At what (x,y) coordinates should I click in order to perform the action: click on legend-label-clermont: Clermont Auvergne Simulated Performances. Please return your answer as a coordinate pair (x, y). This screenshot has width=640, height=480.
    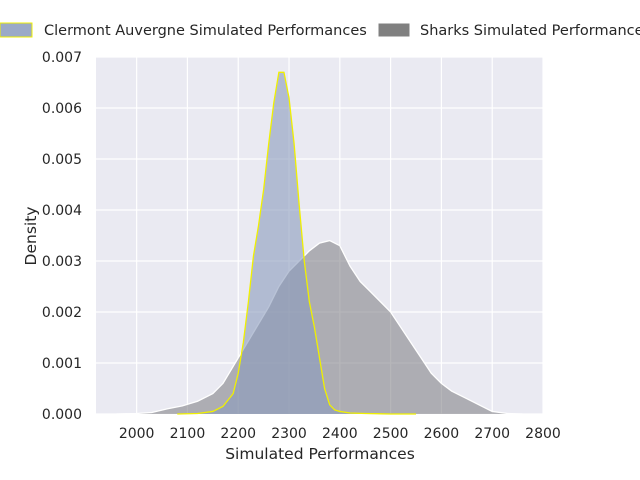
    Looking at the image, I should click on (205, 31).